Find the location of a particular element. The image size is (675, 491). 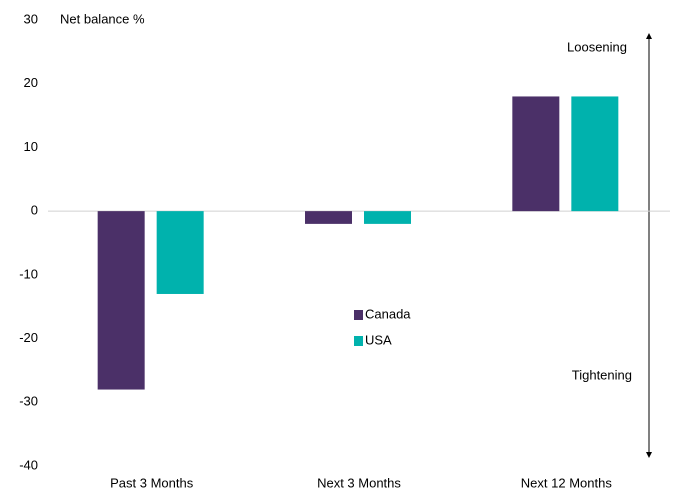

x-tick-label: Next 12 Months is located at coordinates (567, 482).